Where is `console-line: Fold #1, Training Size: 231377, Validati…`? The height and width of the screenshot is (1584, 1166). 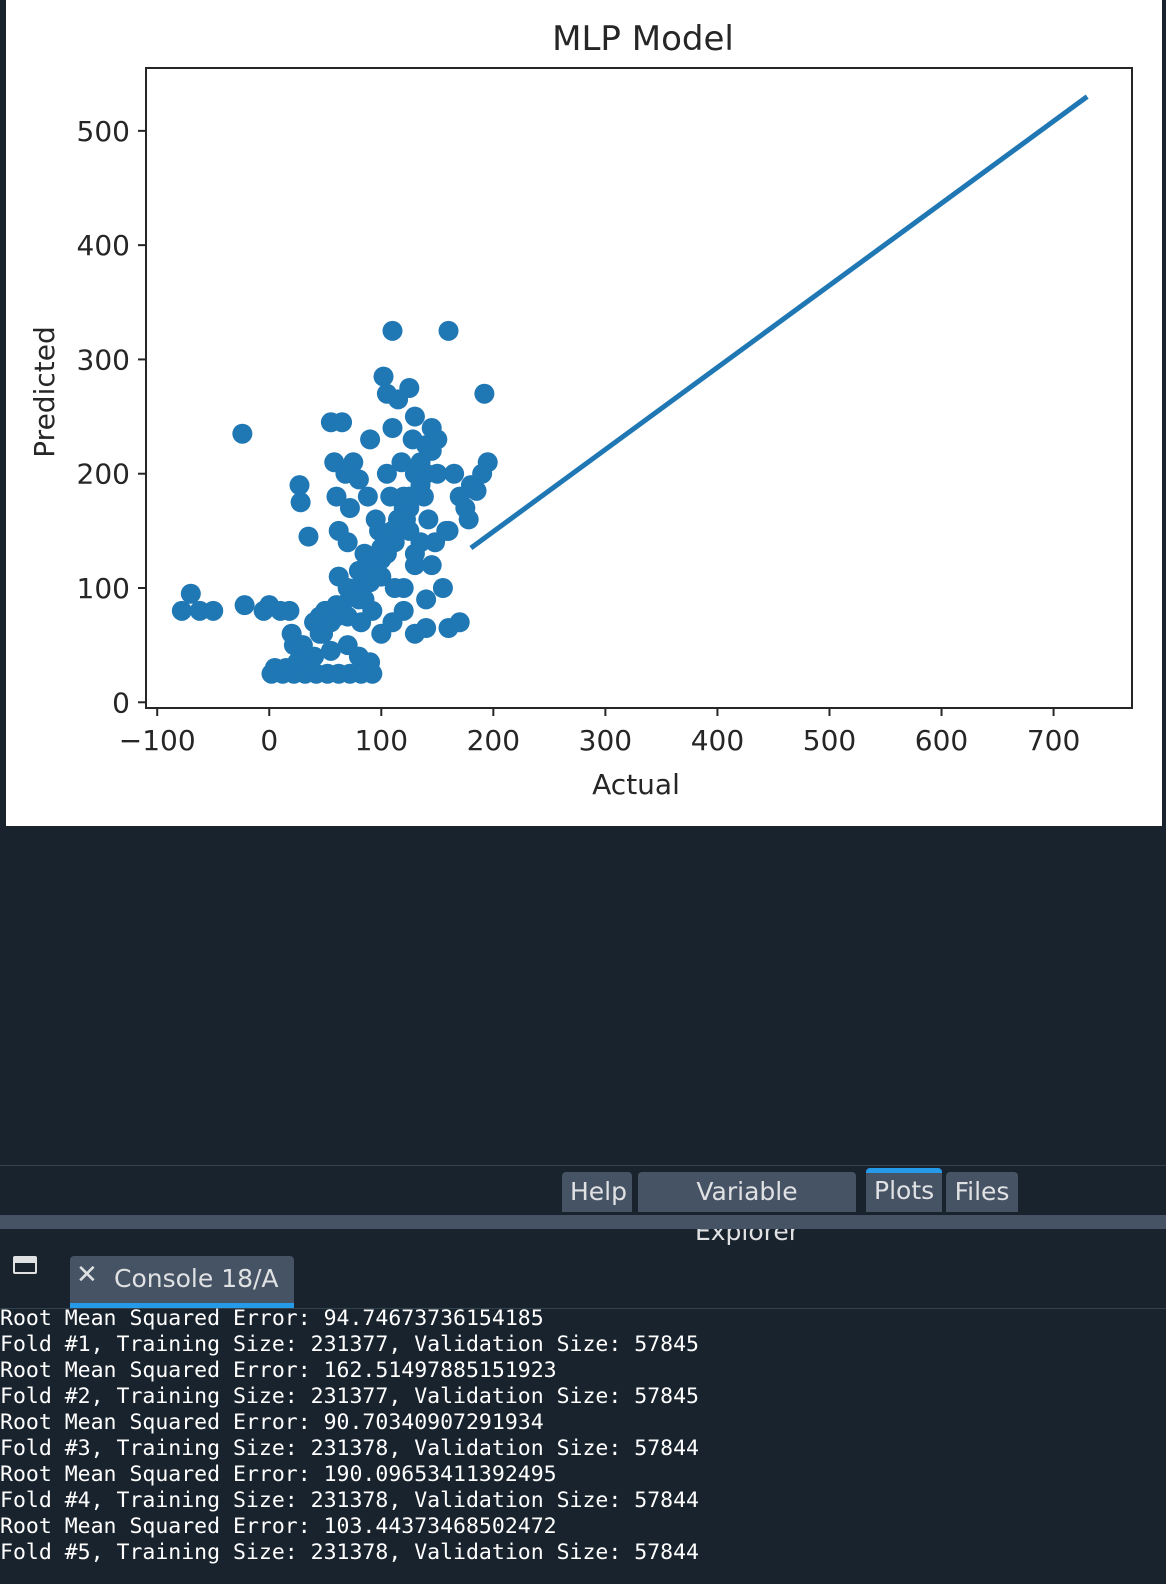
console-line: Fold #1, Training Size: 231377, Validati… is located at coordinates (349, 1344).